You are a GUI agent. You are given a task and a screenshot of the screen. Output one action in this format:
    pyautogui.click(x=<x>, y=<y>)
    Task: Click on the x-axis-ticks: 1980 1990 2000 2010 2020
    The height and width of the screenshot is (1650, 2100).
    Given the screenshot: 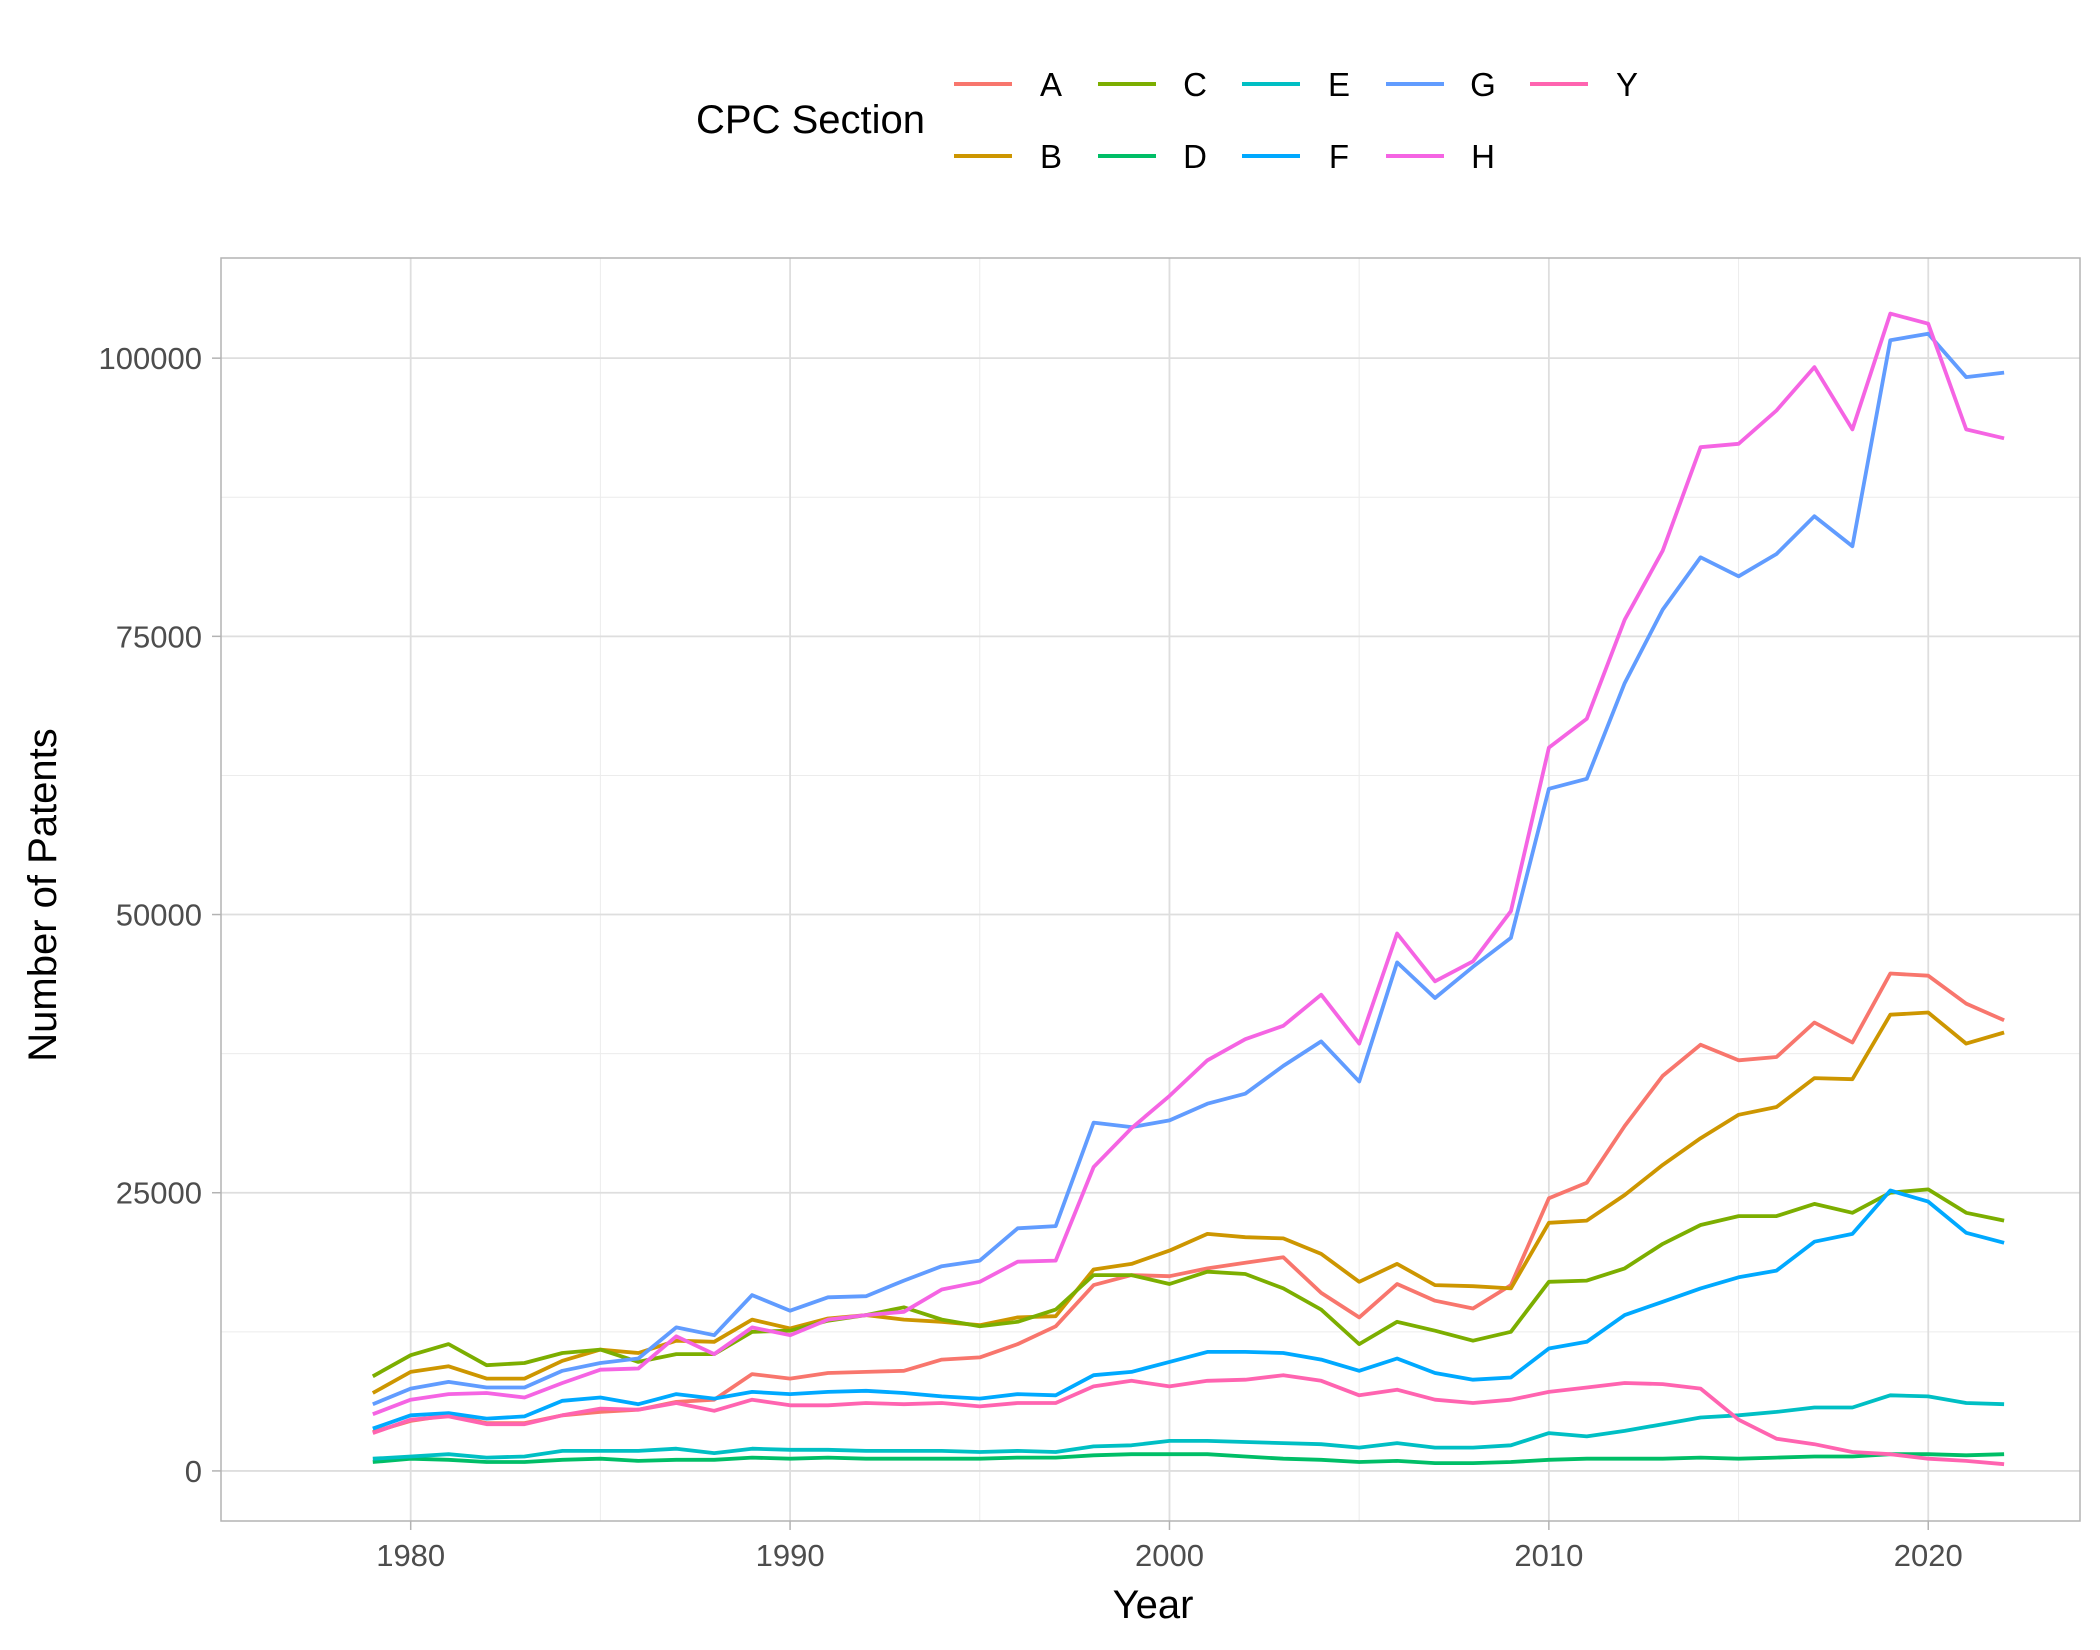 What is the action you would take?
    pyautogui.click(x=1169, y=1547)
    